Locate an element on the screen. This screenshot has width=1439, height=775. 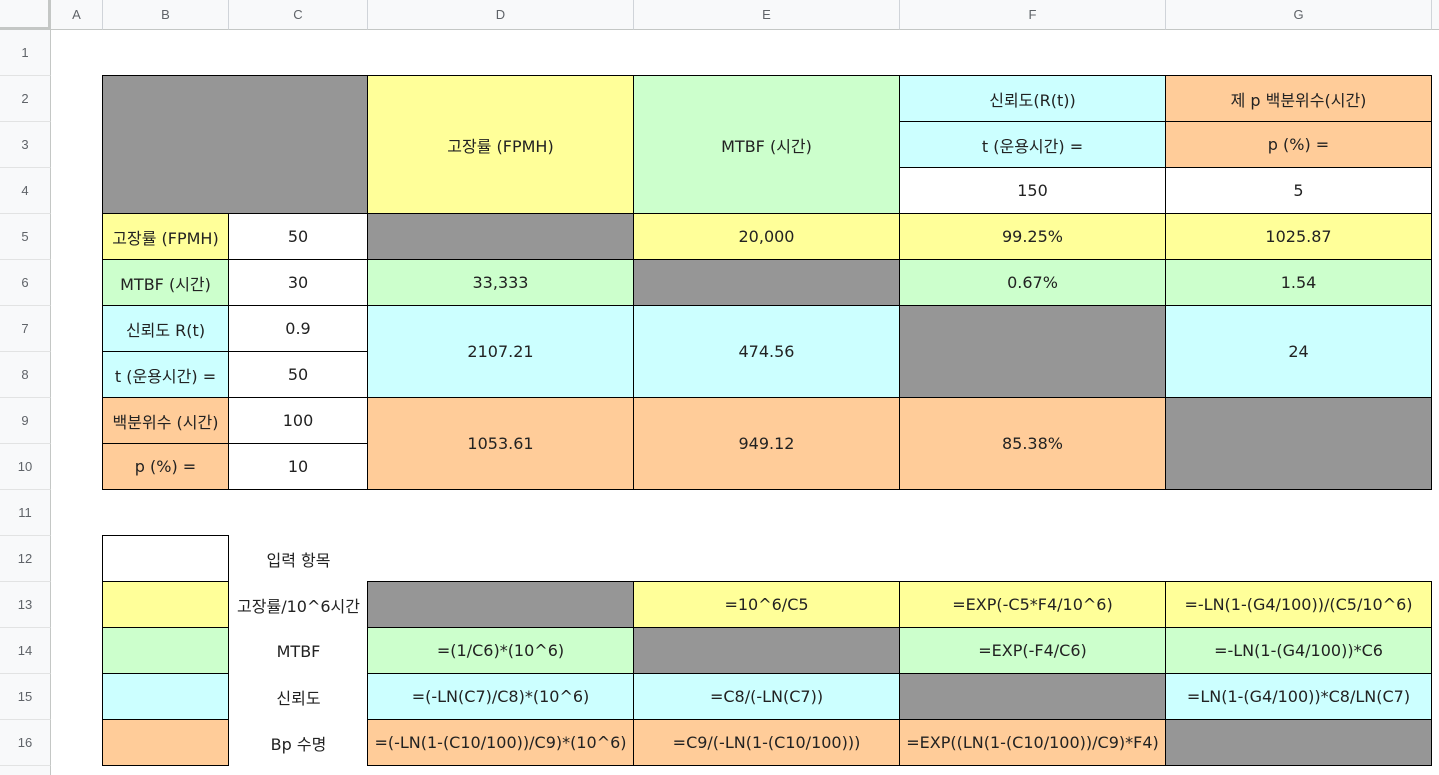
row-header-4: 4 is located at coordinates (25, 191).